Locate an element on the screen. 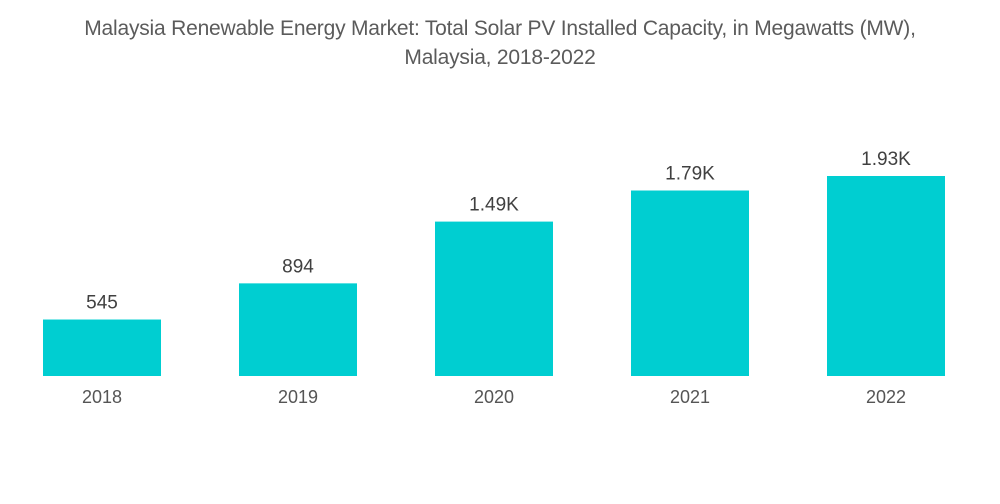  x-tick-label-2022: 2022 is located at coordinates (886, 397).